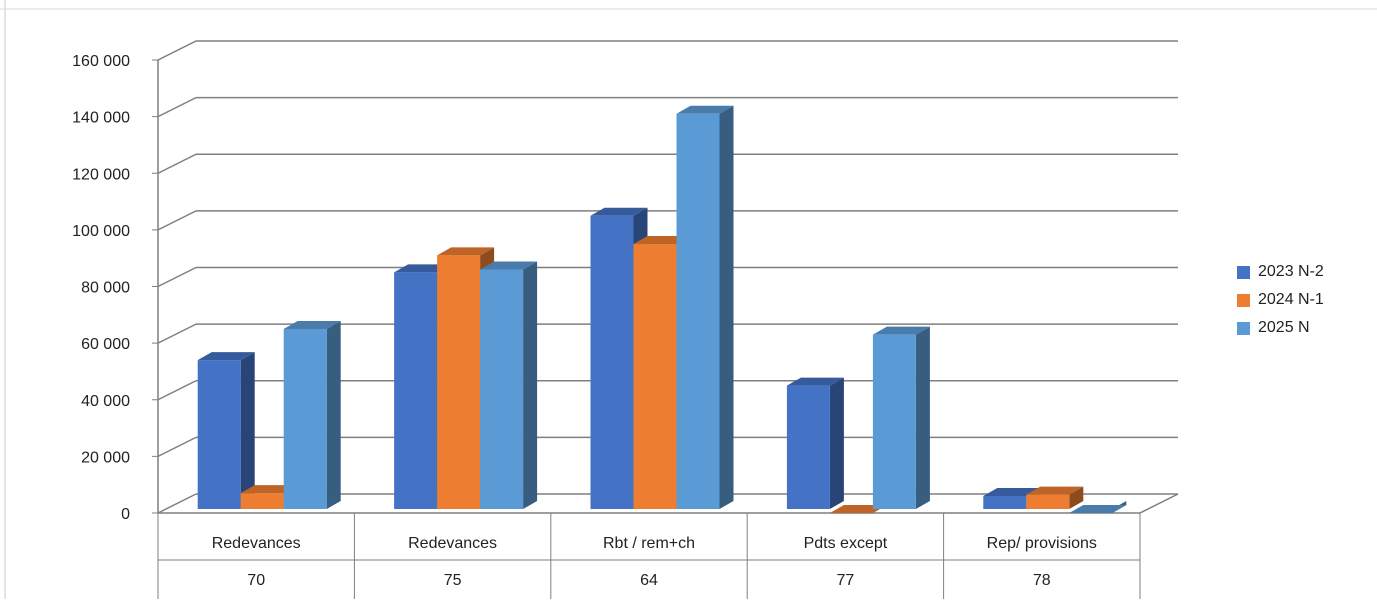 This screenshot has width=1377, height=604. Describe the element at coordinates (1291, 299) in the screenshot. I see `legend-label-series-2: 2024 N-1` at that location.